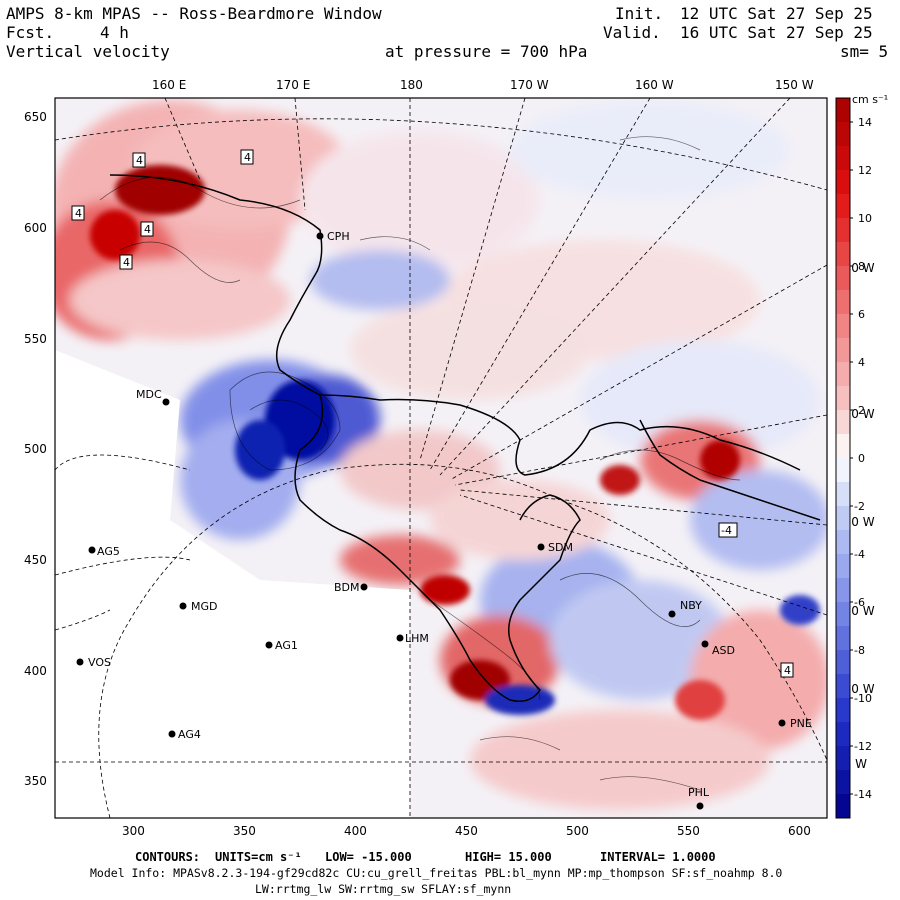 The height and width of the screenshot is (900, 900). Describe the element at coordinates (168, 857) in the screenshot. I see `contours-label: CONTOURS:` at that location.